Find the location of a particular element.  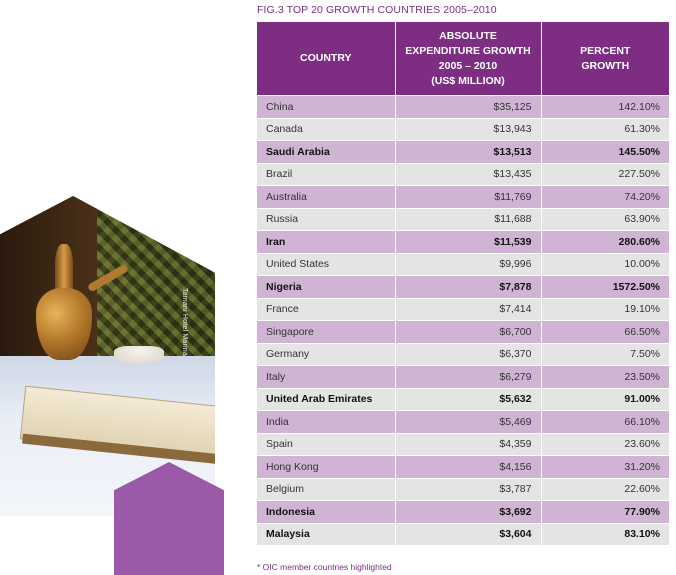

table-row: Russia $11,688 63.90% is located at coordinates (463, 219).